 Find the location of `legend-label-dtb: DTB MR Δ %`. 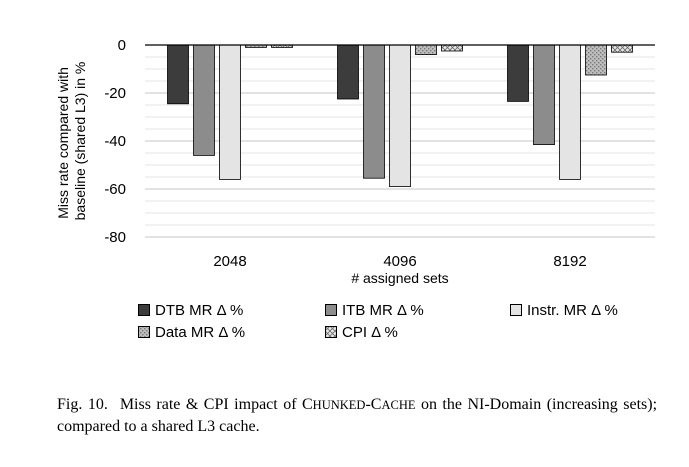

legend-label-dtb: DTB MR Δ % is located at coordinates (199, 310).